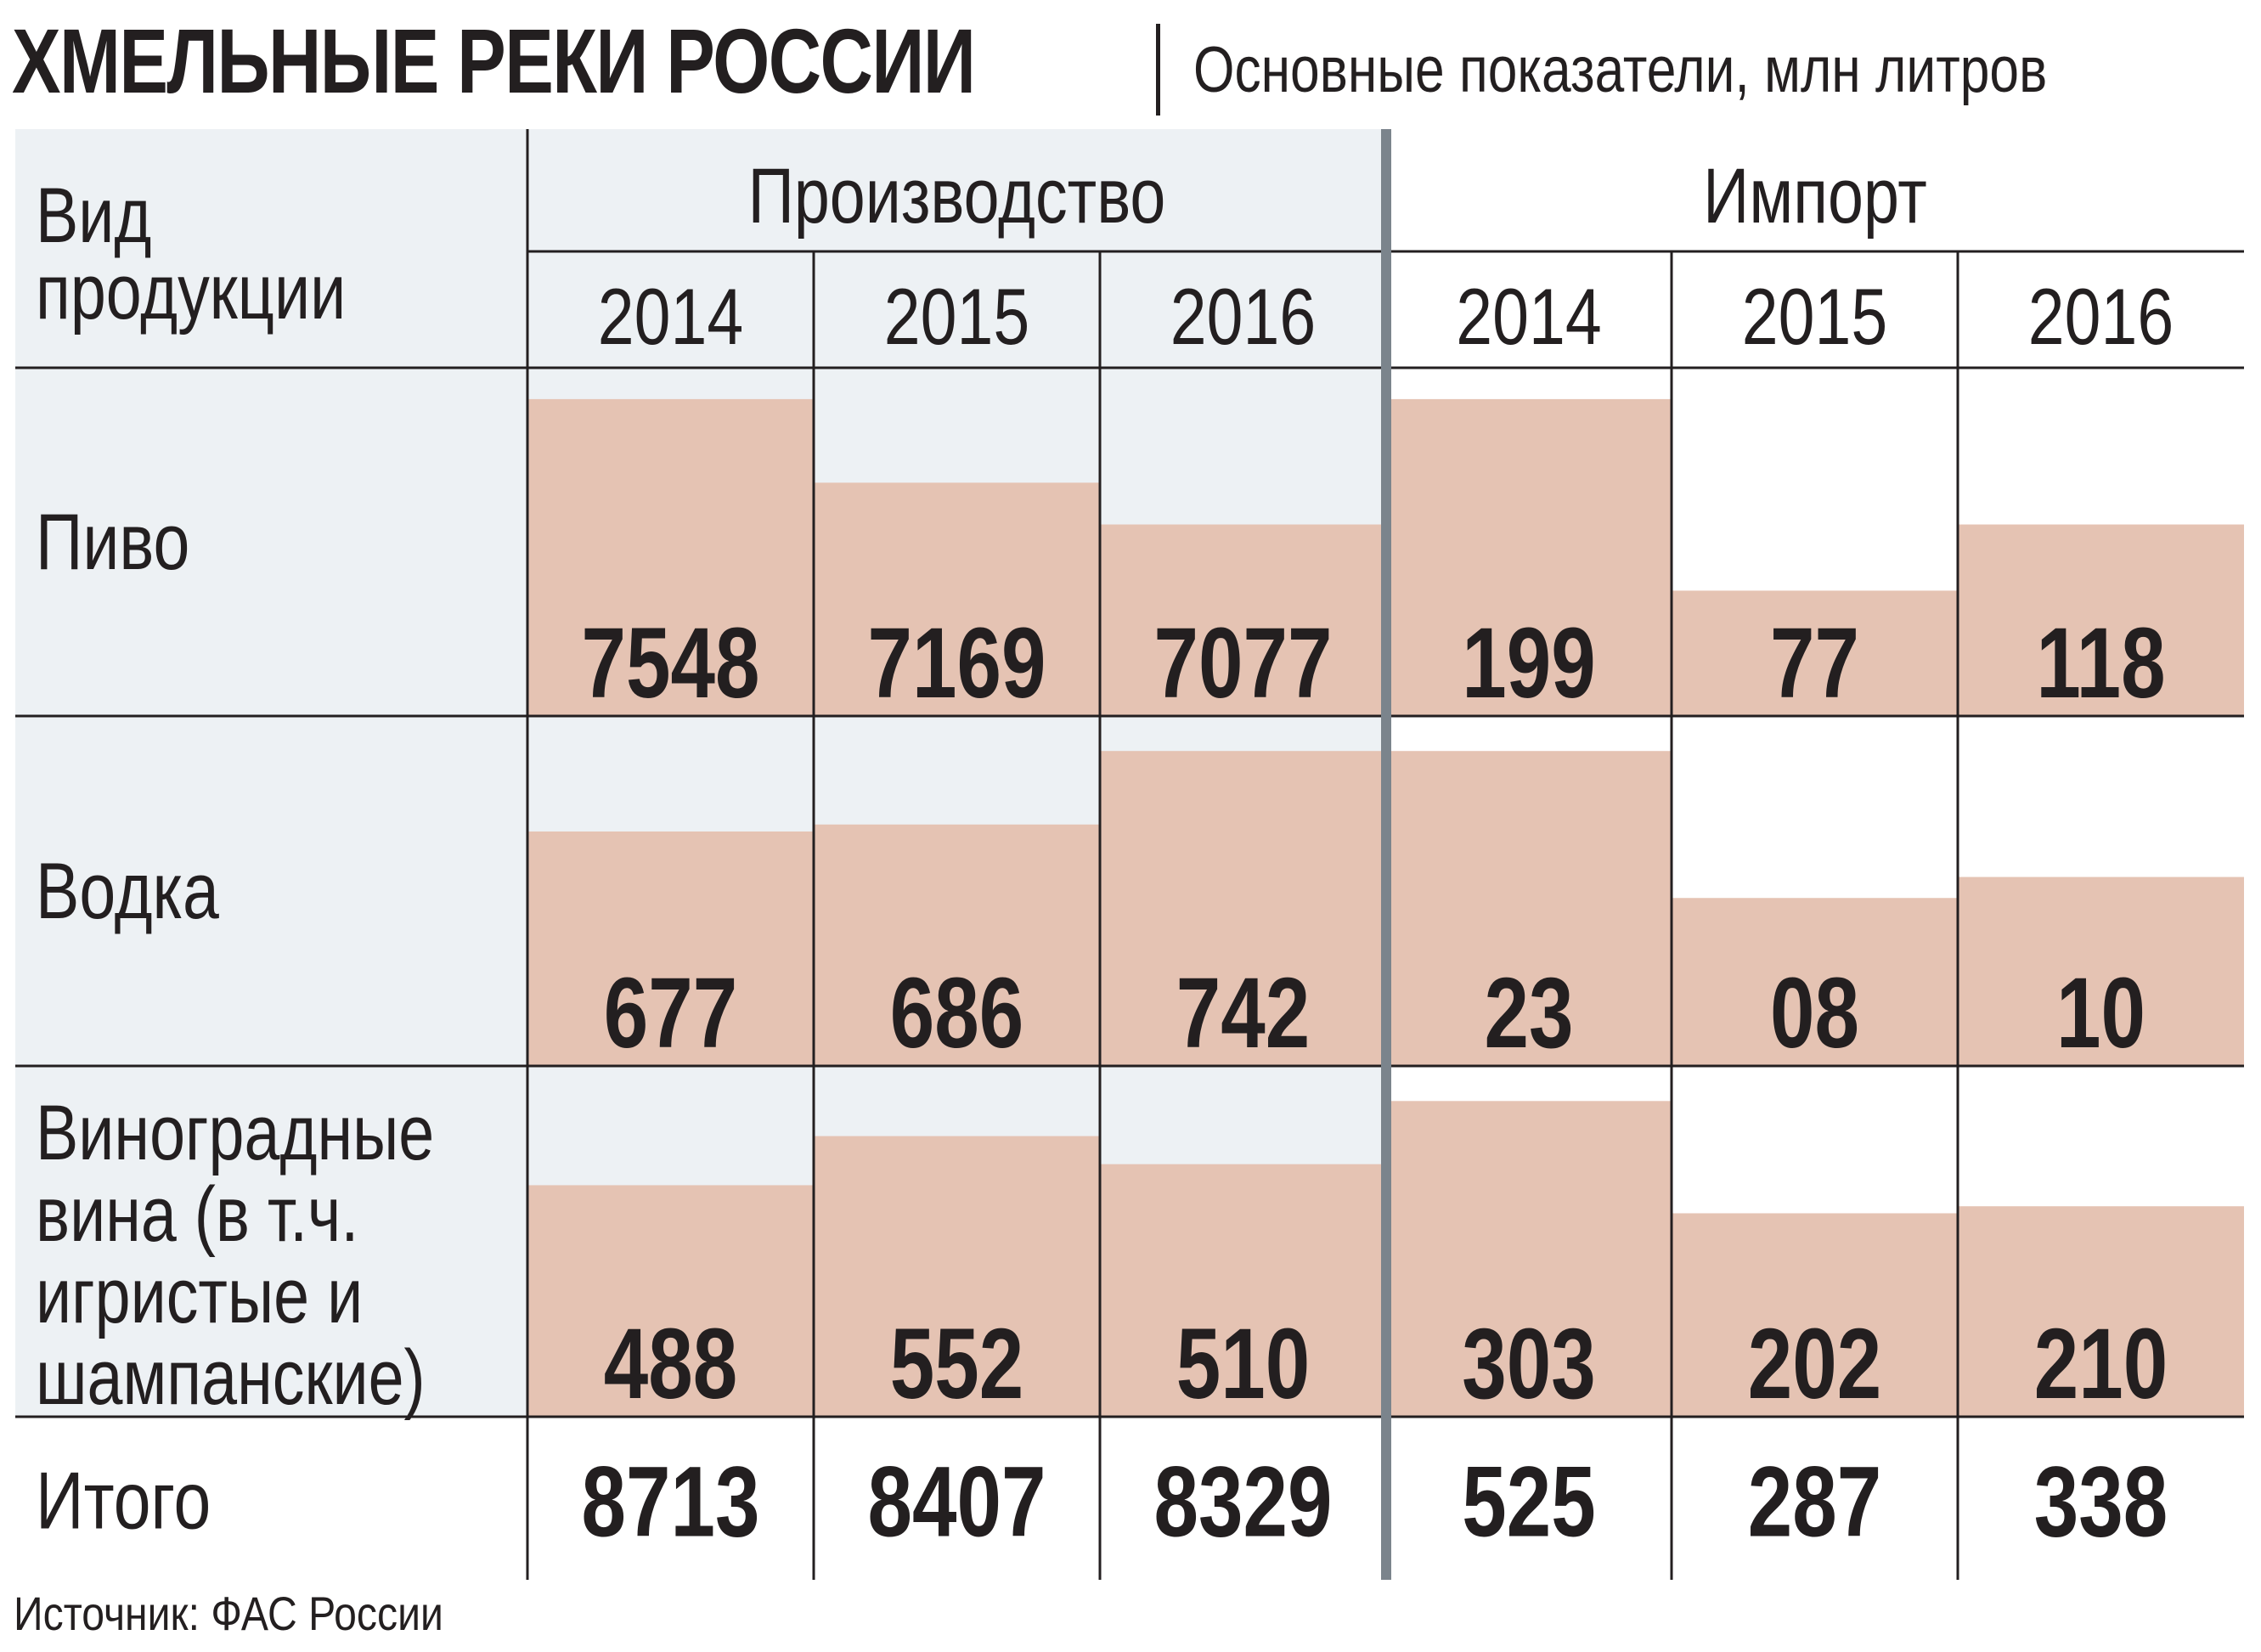 Image resolution: width=2261 pixels, height=1652 pixels. What do you see at coordinates (1243, 1012) in the screenshot?
I see `value-label-1-2: 742` at bounding box center [1243, 1012].